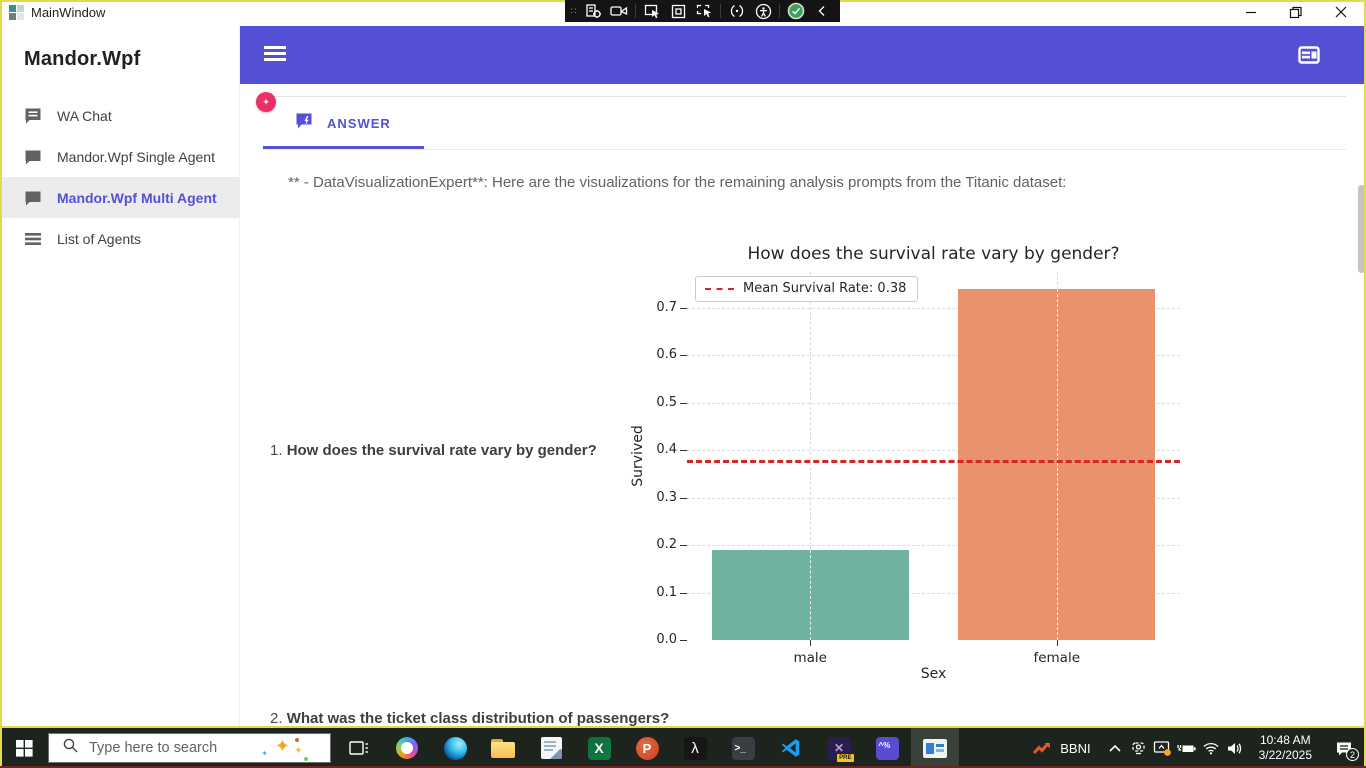 This screenshot has height=768, width=1366. Describe the element at coordinates (822, 11) in the screenshot. I see `collapse-left-icon` at that location.